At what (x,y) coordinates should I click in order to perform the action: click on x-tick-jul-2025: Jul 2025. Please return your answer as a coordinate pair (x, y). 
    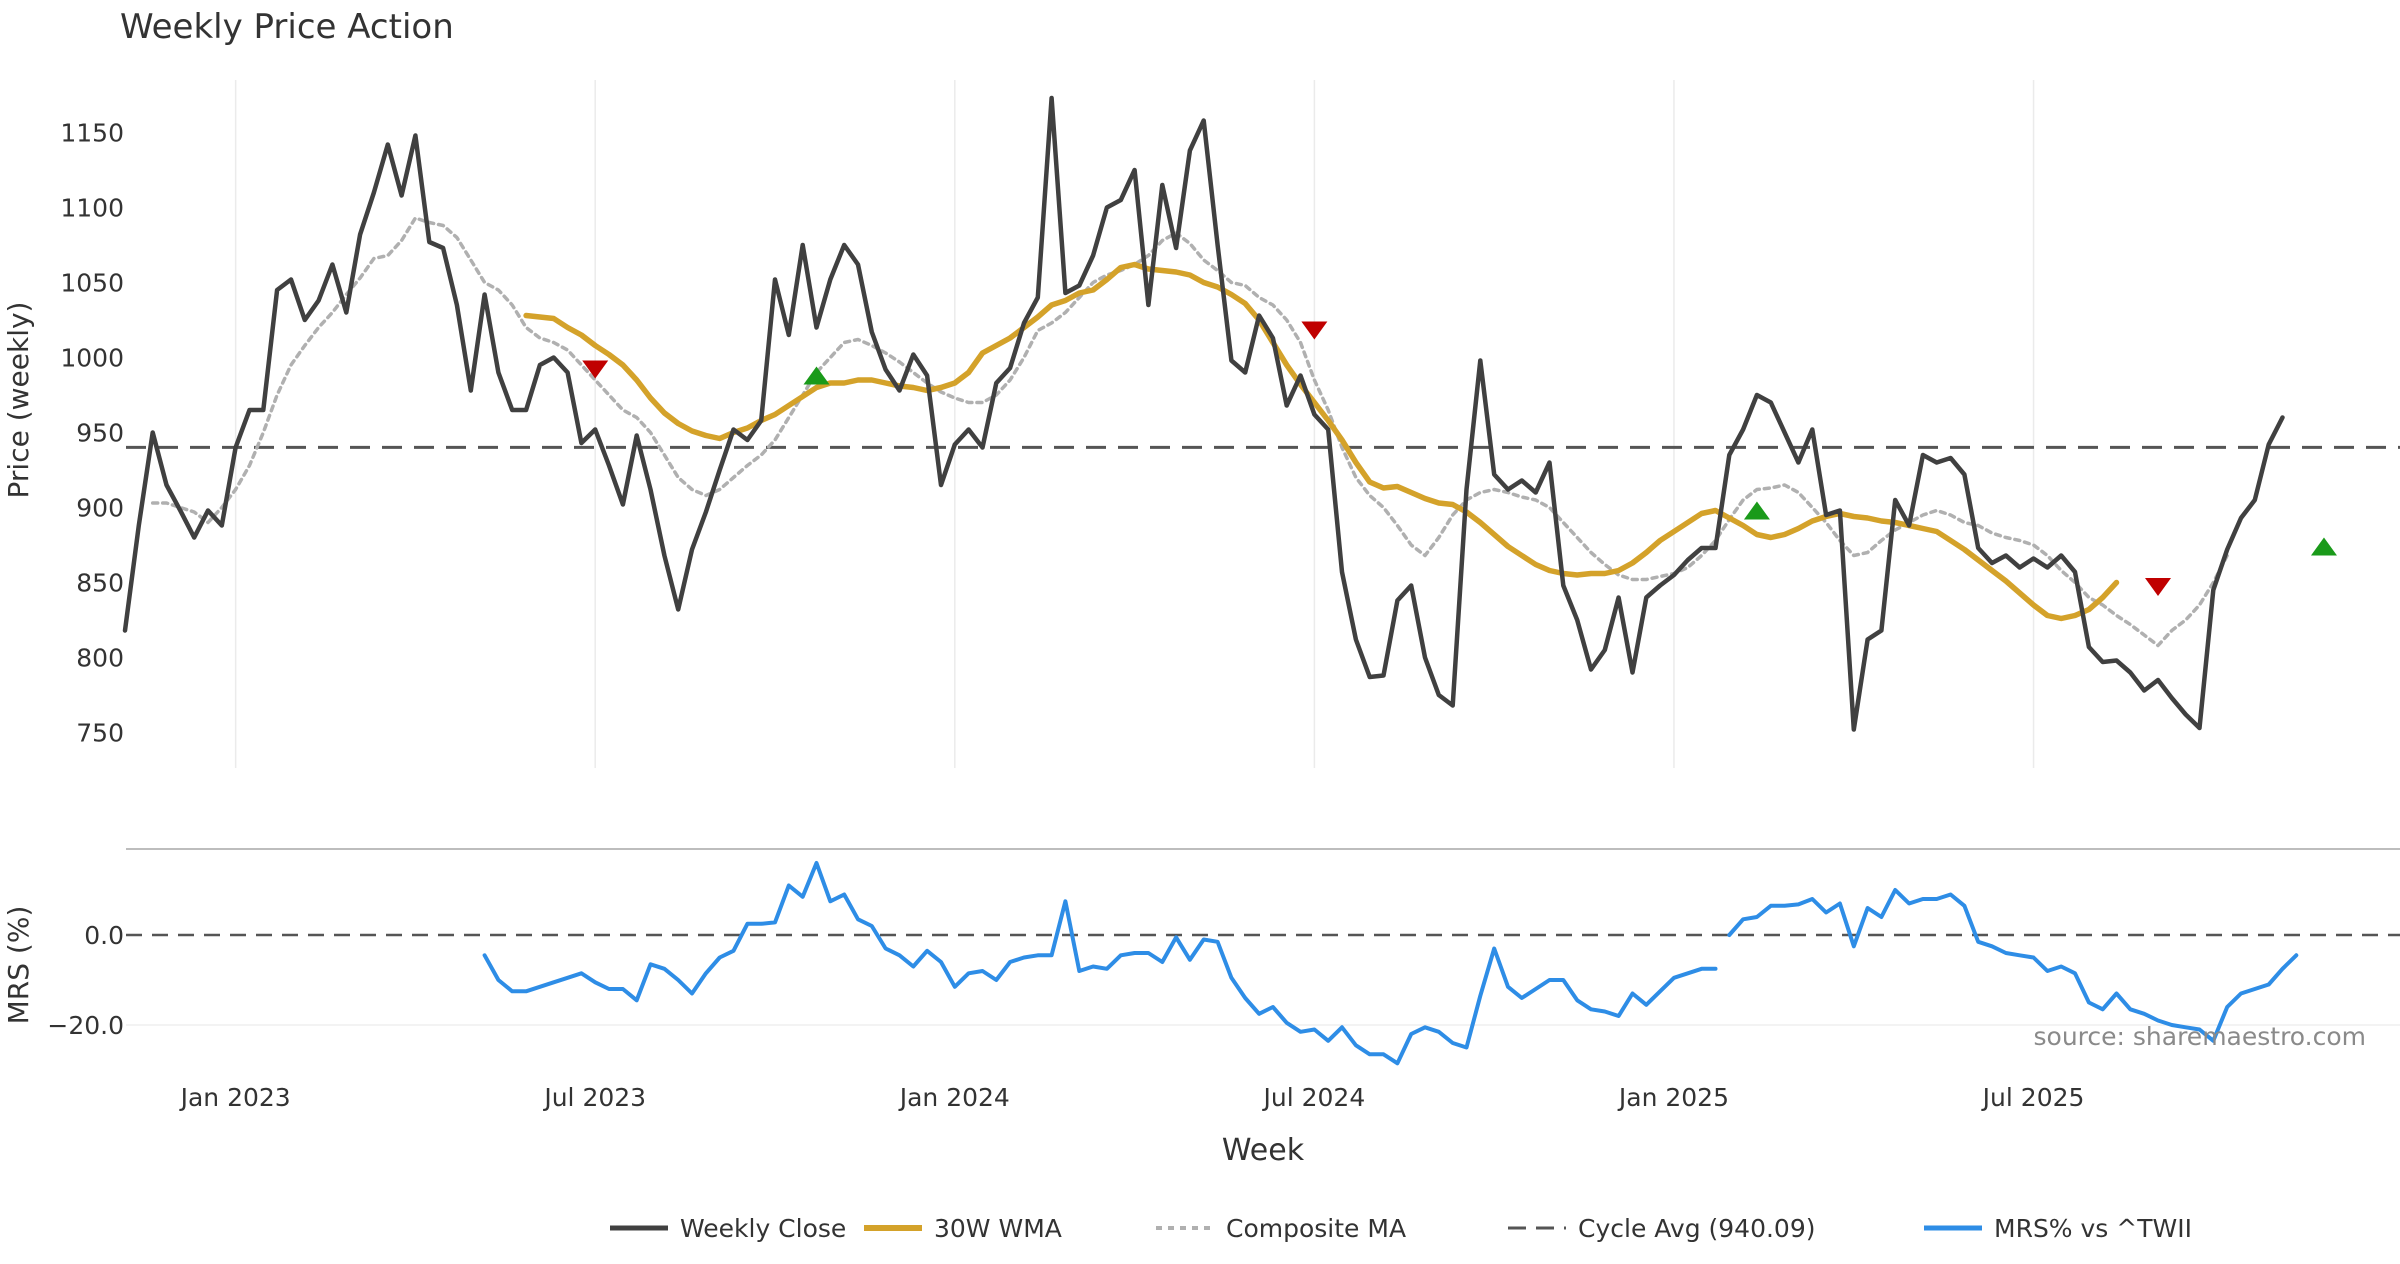
    Looking at the image, I should click on (2033, 1097).